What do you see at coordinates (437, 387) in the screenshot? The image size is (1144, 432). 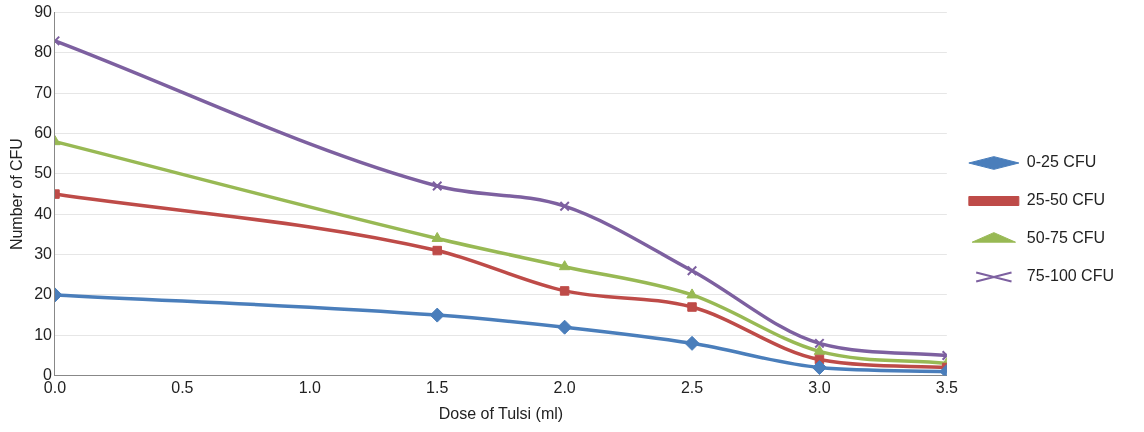 I see `x-tick-label: 1.5` at bounding box center [437, 387].